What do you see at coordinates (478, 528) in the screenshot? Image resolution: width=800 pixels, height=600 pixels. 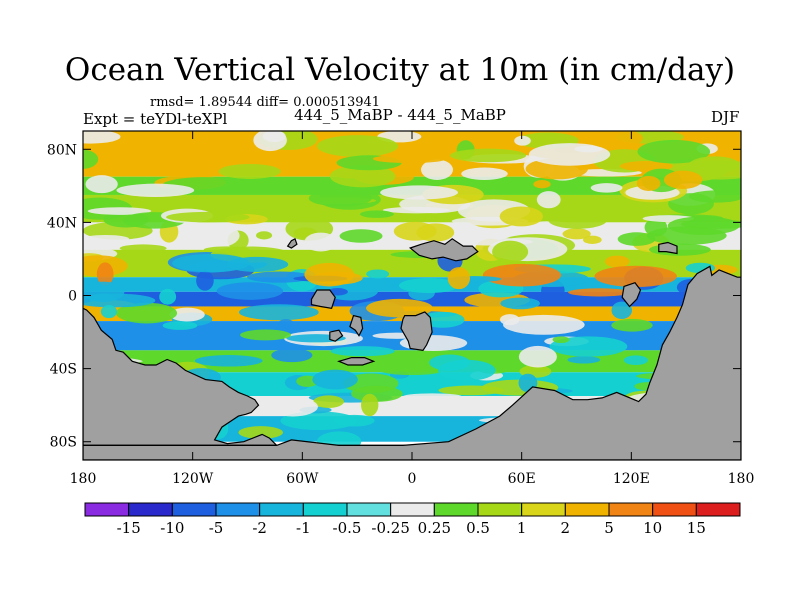 I see `colorbar-label: 0.5` at bounding box center [478, 528].